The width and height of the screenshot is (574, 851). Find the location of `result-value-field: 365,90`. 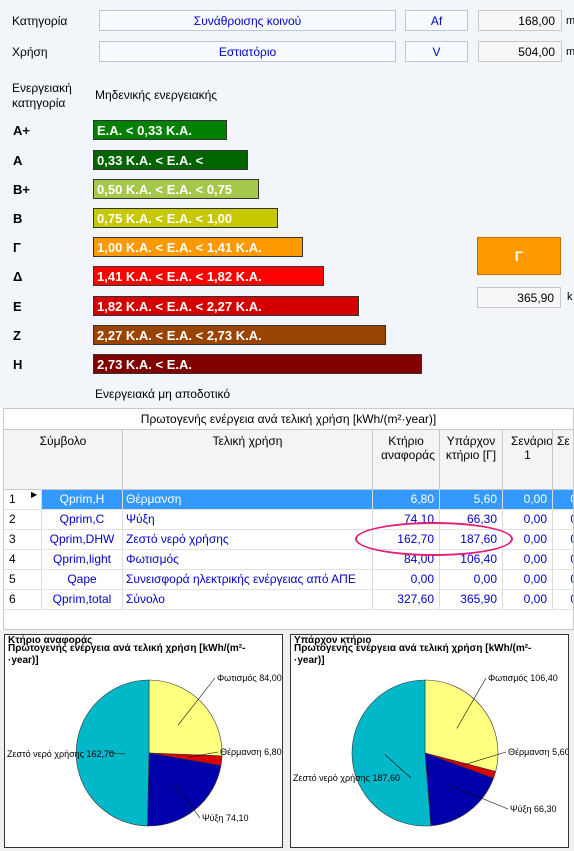

result-value-field: 365,90 is located at coordinates (519, 297).